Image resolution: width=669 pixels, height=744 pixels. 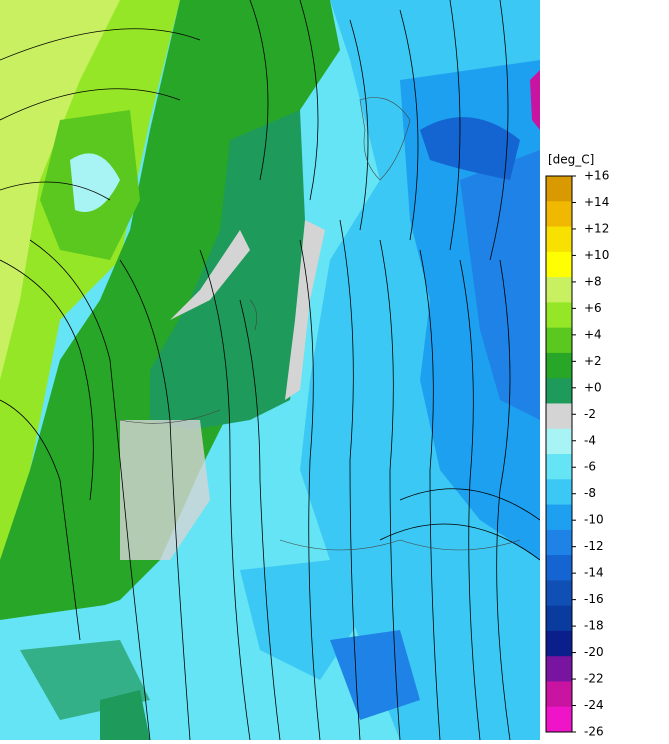 I want to click on colorbar-label: -14, so click(x=594, y=573).